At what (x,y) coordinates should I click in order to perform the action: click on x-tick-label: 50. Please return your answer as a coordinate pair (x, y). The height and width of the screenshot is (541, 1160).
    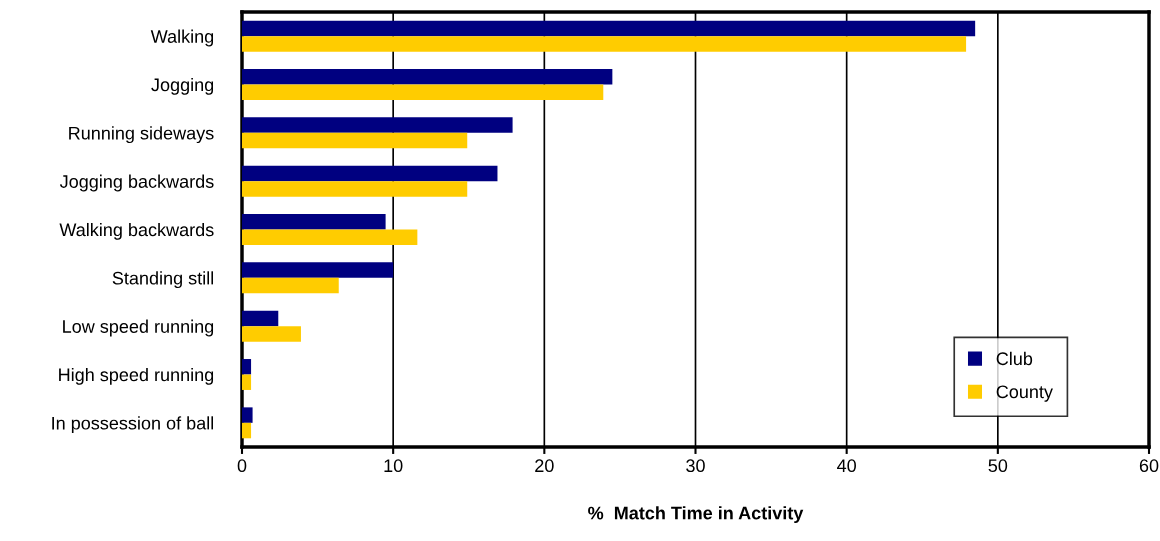
    Looking at the image, I should click on (998, 466).